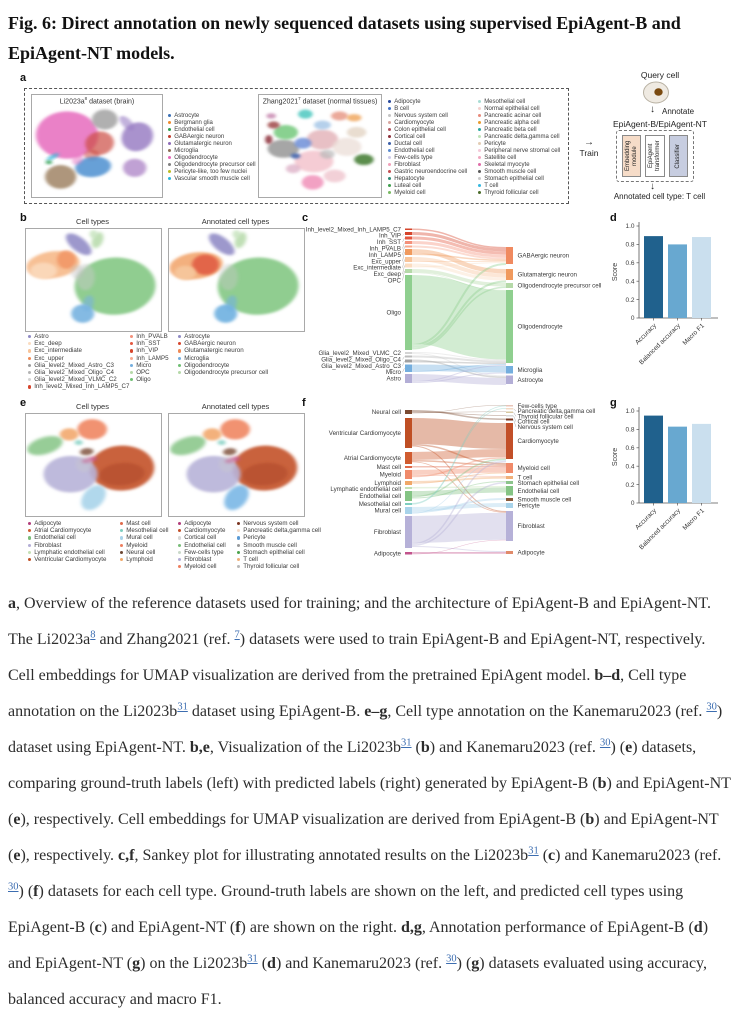 The width and height of the screenshot is (739, 1018). What do you see at coordinates (78, 336) in the screenshot?
I see `legend-item: Astro` at bounding box center [78, 336].